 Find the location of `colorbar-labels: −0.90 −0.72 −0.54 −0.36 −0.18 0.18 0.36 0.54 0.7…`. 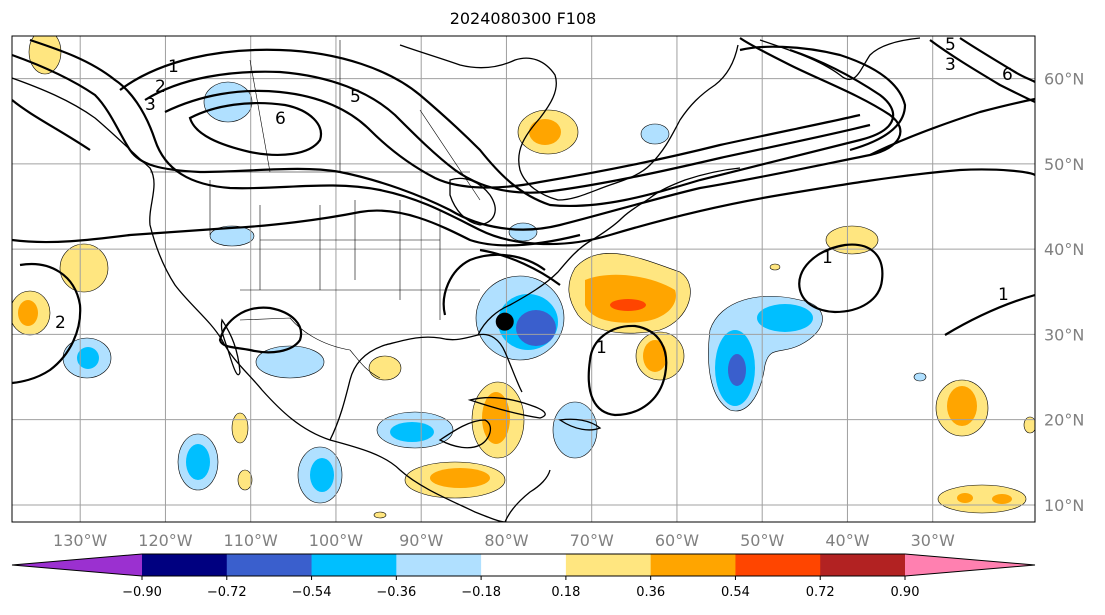

colorbar-labels: −0.90 −0.72 −0.54 −0.36 −0.18 0.18 0.36 0.54 0.7… is located at coordinates (520, 588).